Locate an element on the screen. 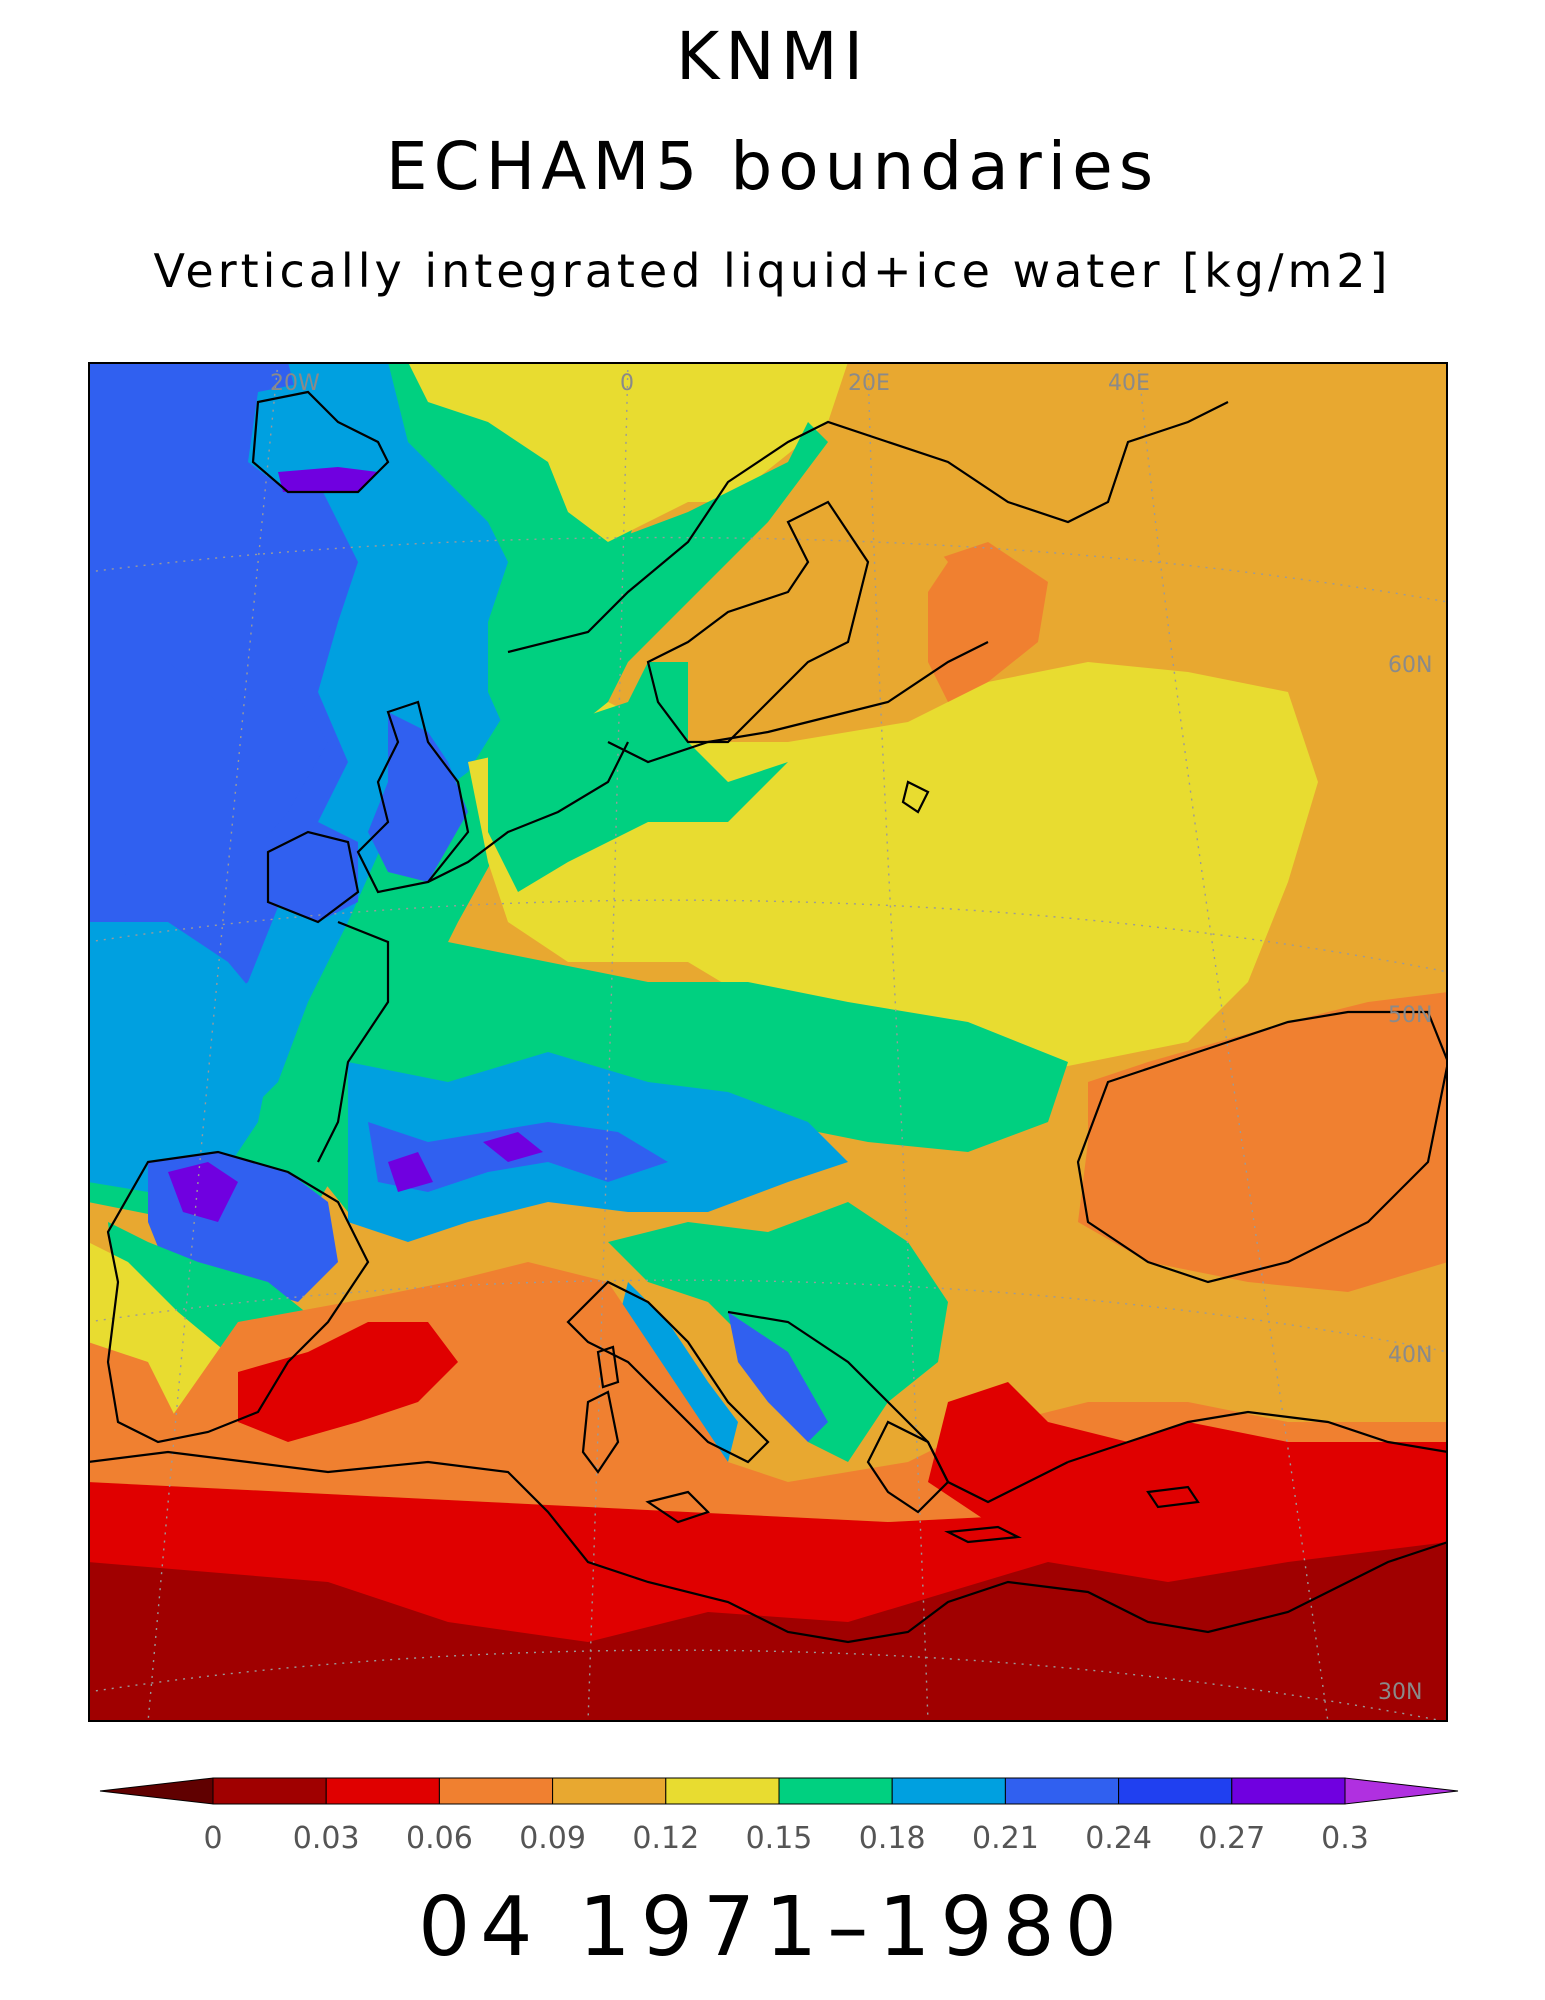  coast-cyprus is located at coordinates (1173, 1497).